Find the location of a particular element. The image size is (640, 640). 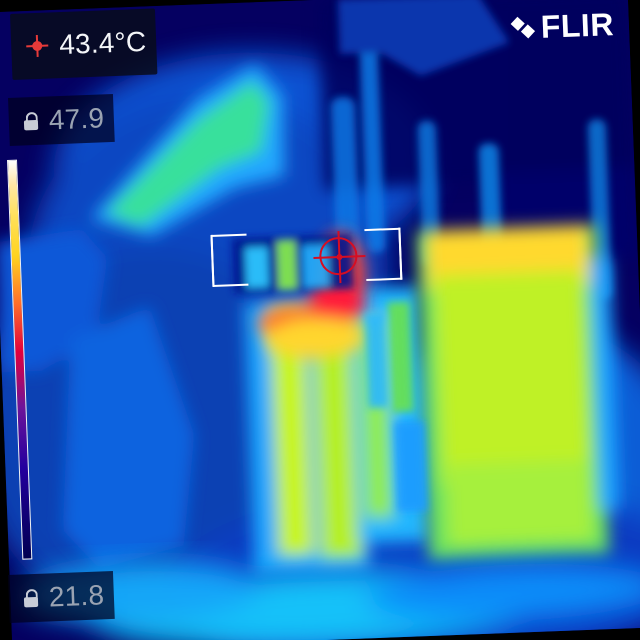

flir-logo-icon is located at coordinates (523, 27).